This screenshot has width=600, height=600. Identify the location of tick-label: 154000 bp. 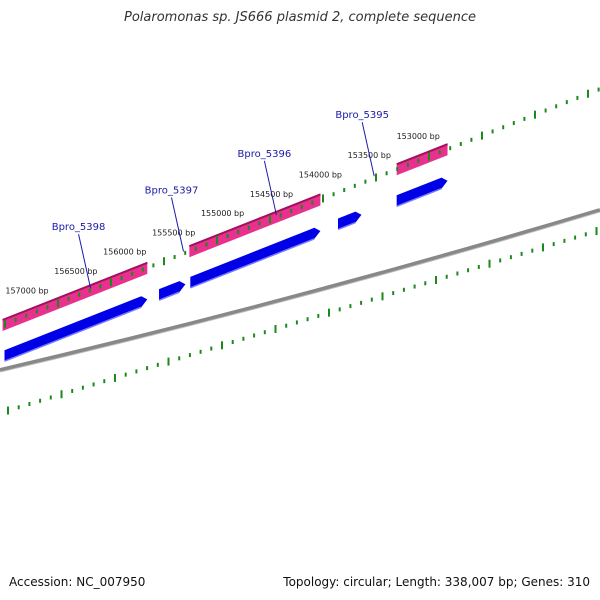
(320, 174).